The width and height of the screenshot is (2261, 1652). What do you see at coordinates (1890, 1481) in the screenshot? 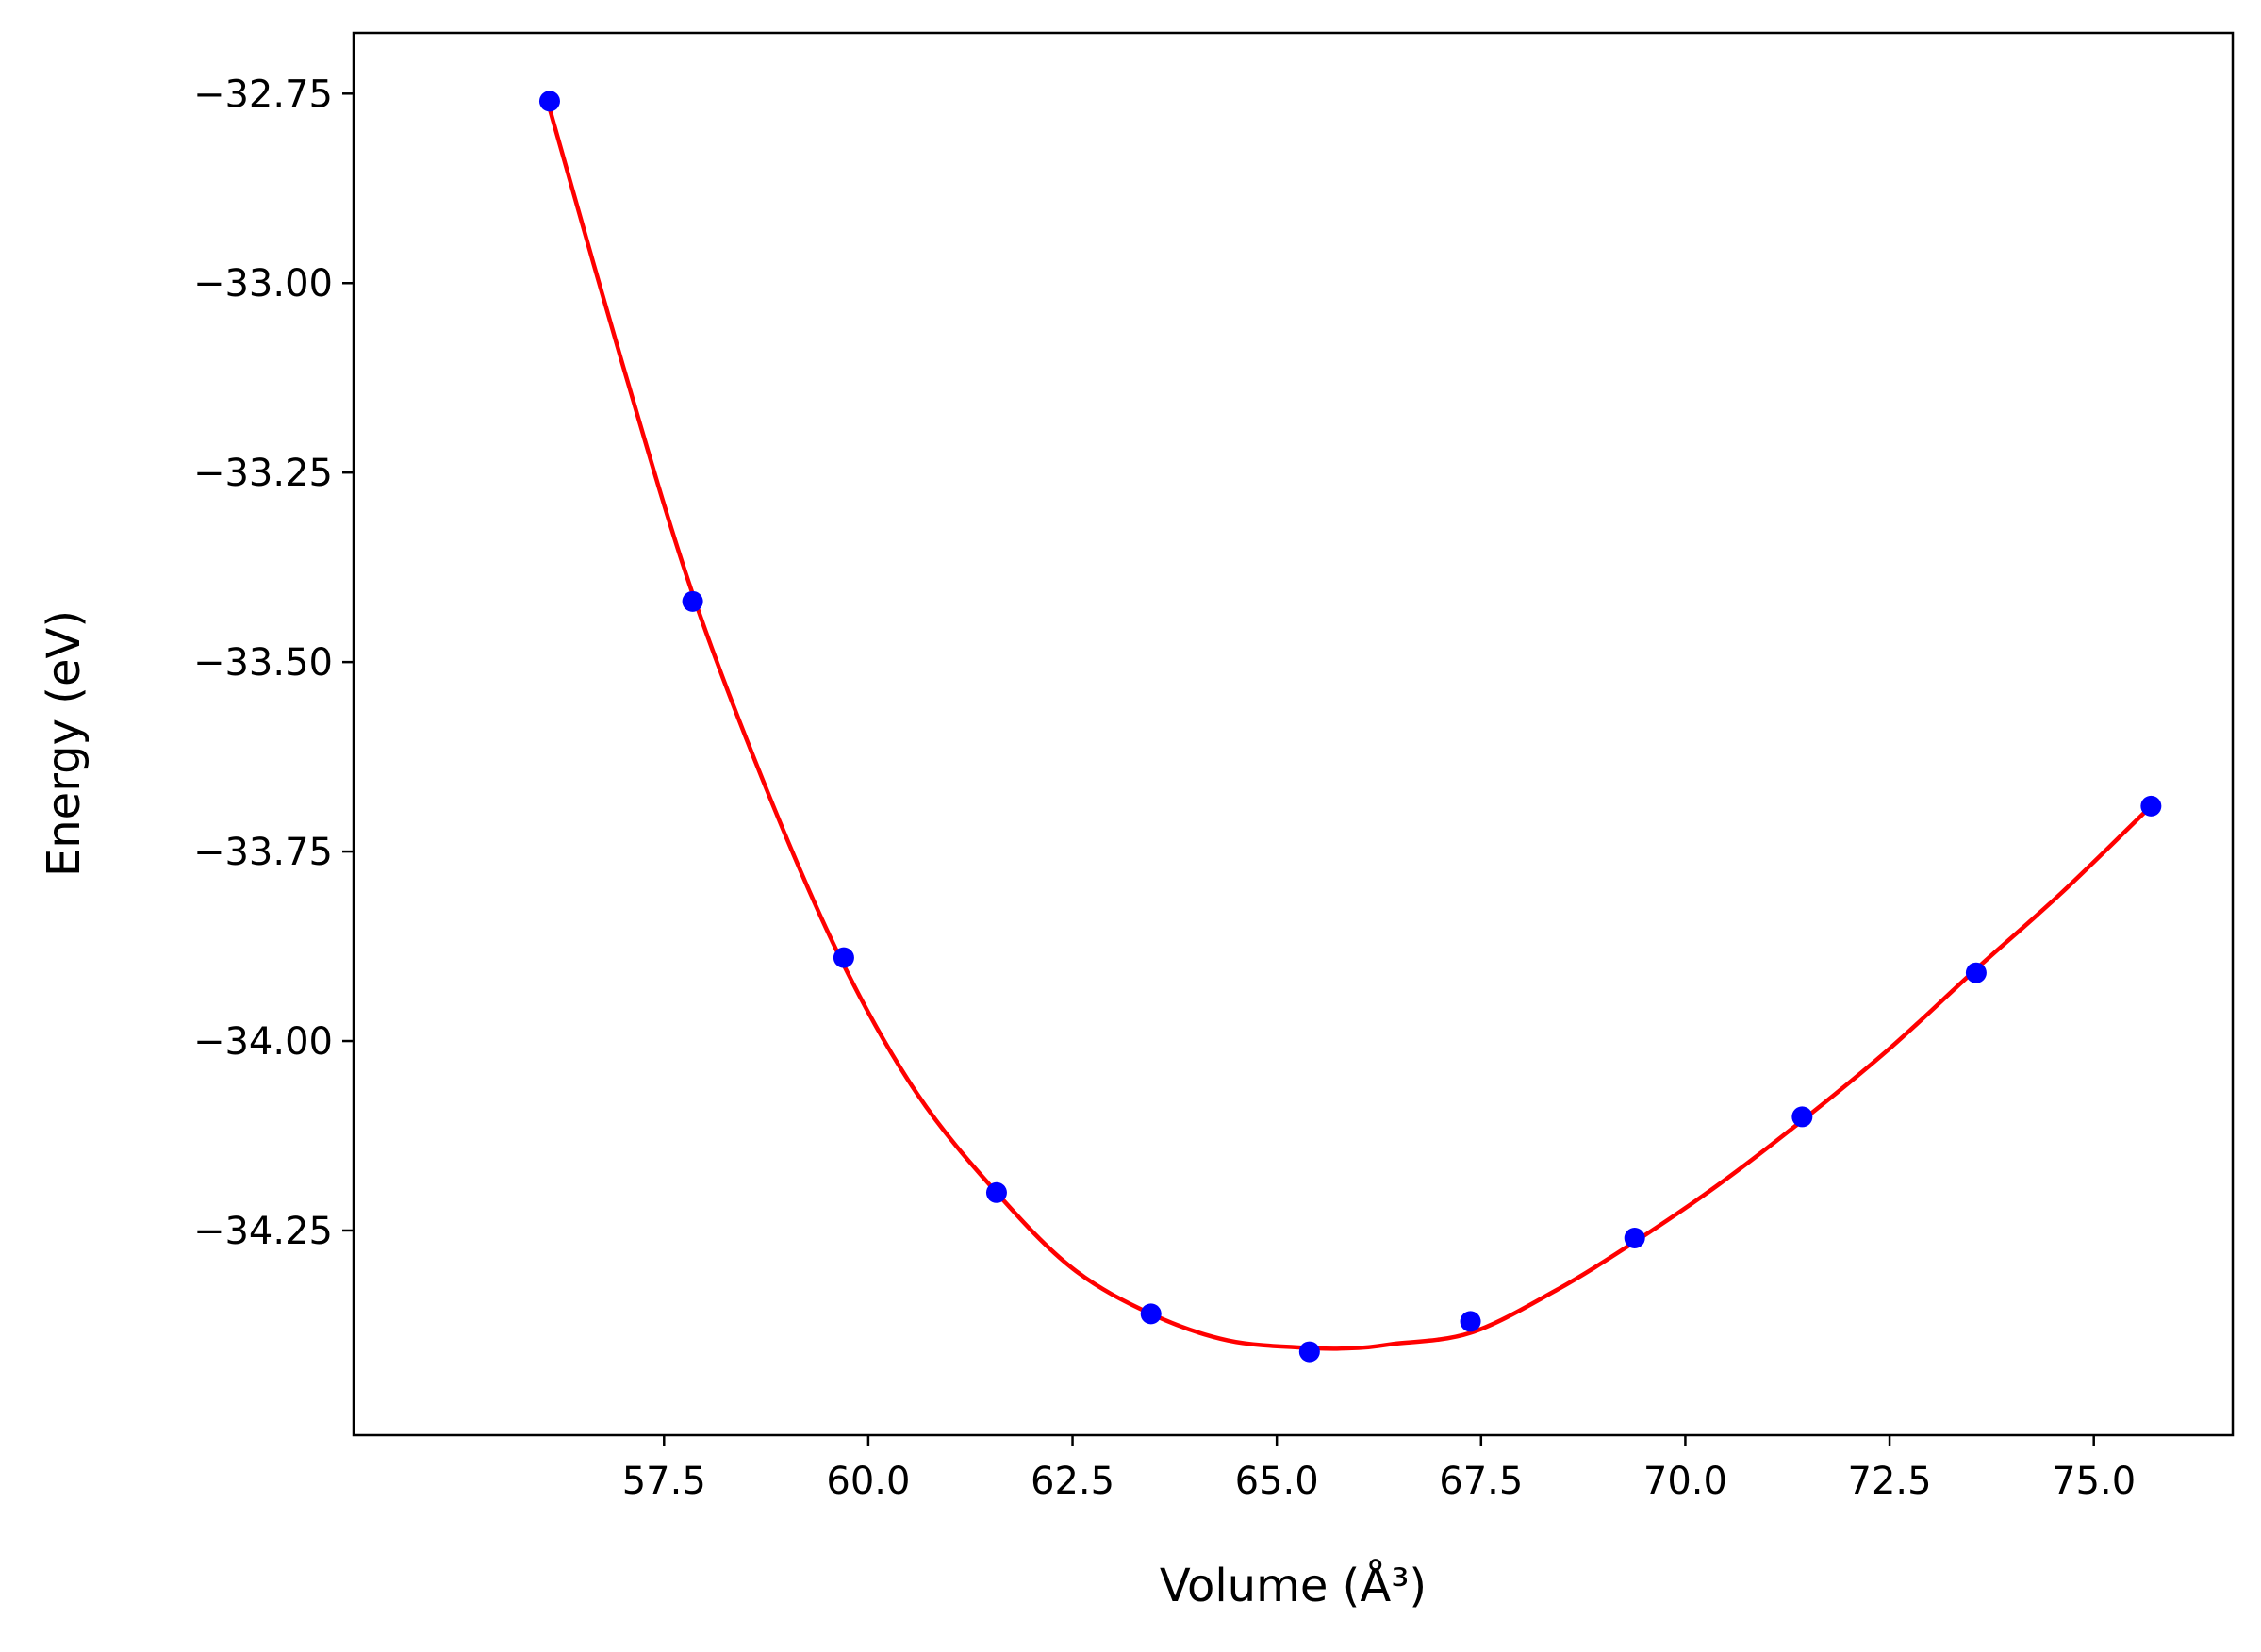
I see `x-tick-label: 72.5` at bounding box center [1890, 1481].